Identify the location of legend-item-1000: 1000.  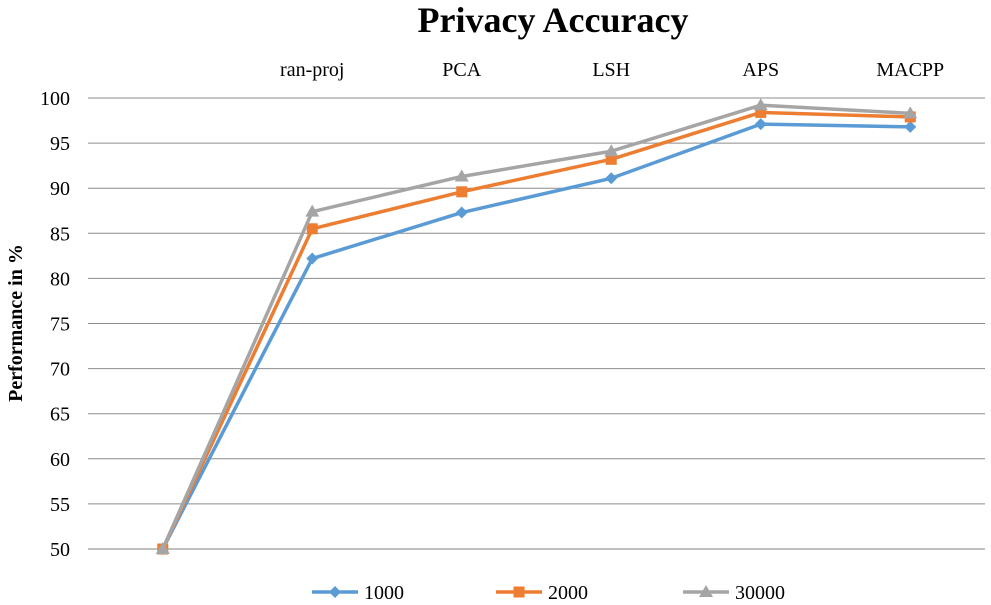
(358, 593).